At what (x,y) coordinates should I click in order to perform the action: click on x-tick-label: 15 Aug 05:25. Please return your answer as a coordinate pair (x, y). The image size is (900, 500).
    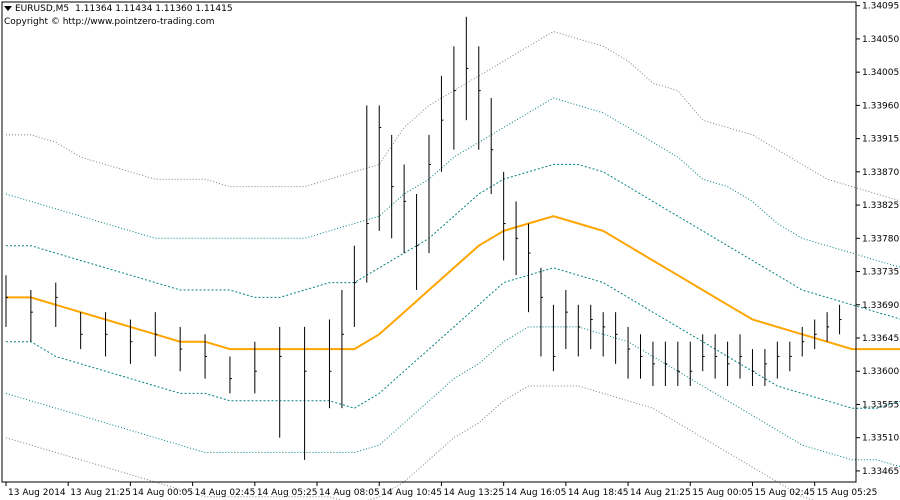
    Looking at the image, I should click on (847, 493).